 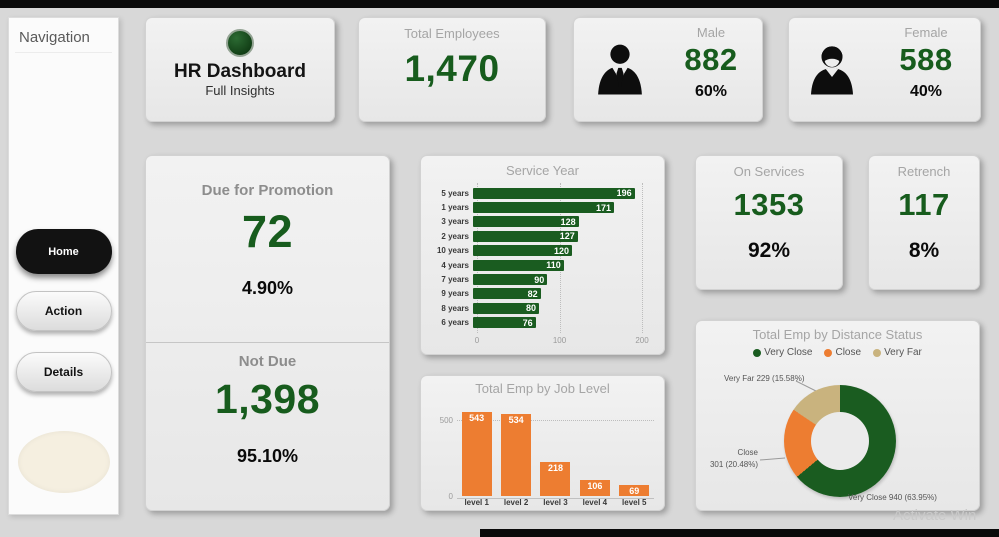 I want to click on y-axis-tick: 500, so click(x=446, y=420).